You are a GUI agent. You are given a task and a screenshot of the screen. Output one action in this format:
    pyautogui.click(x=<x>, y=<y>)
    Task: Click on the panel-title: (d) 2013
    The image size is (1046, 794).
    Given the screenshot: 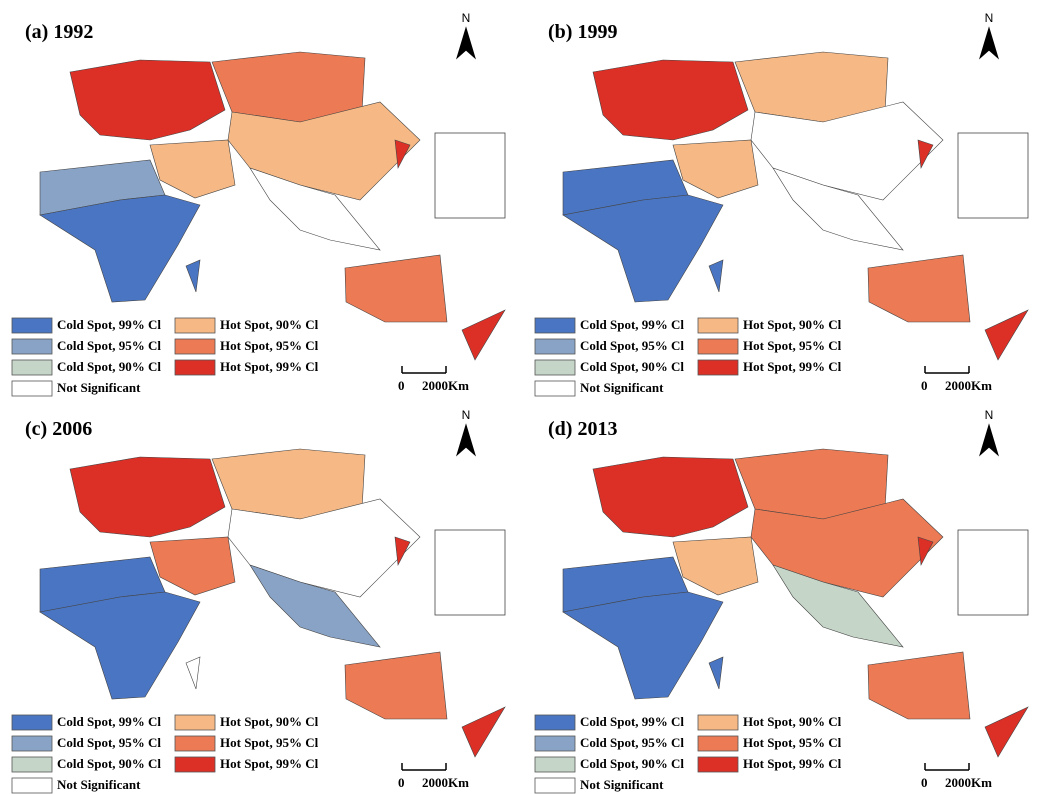 What is the action you would take?
    pyautogui.click(x=582, y=429)
    